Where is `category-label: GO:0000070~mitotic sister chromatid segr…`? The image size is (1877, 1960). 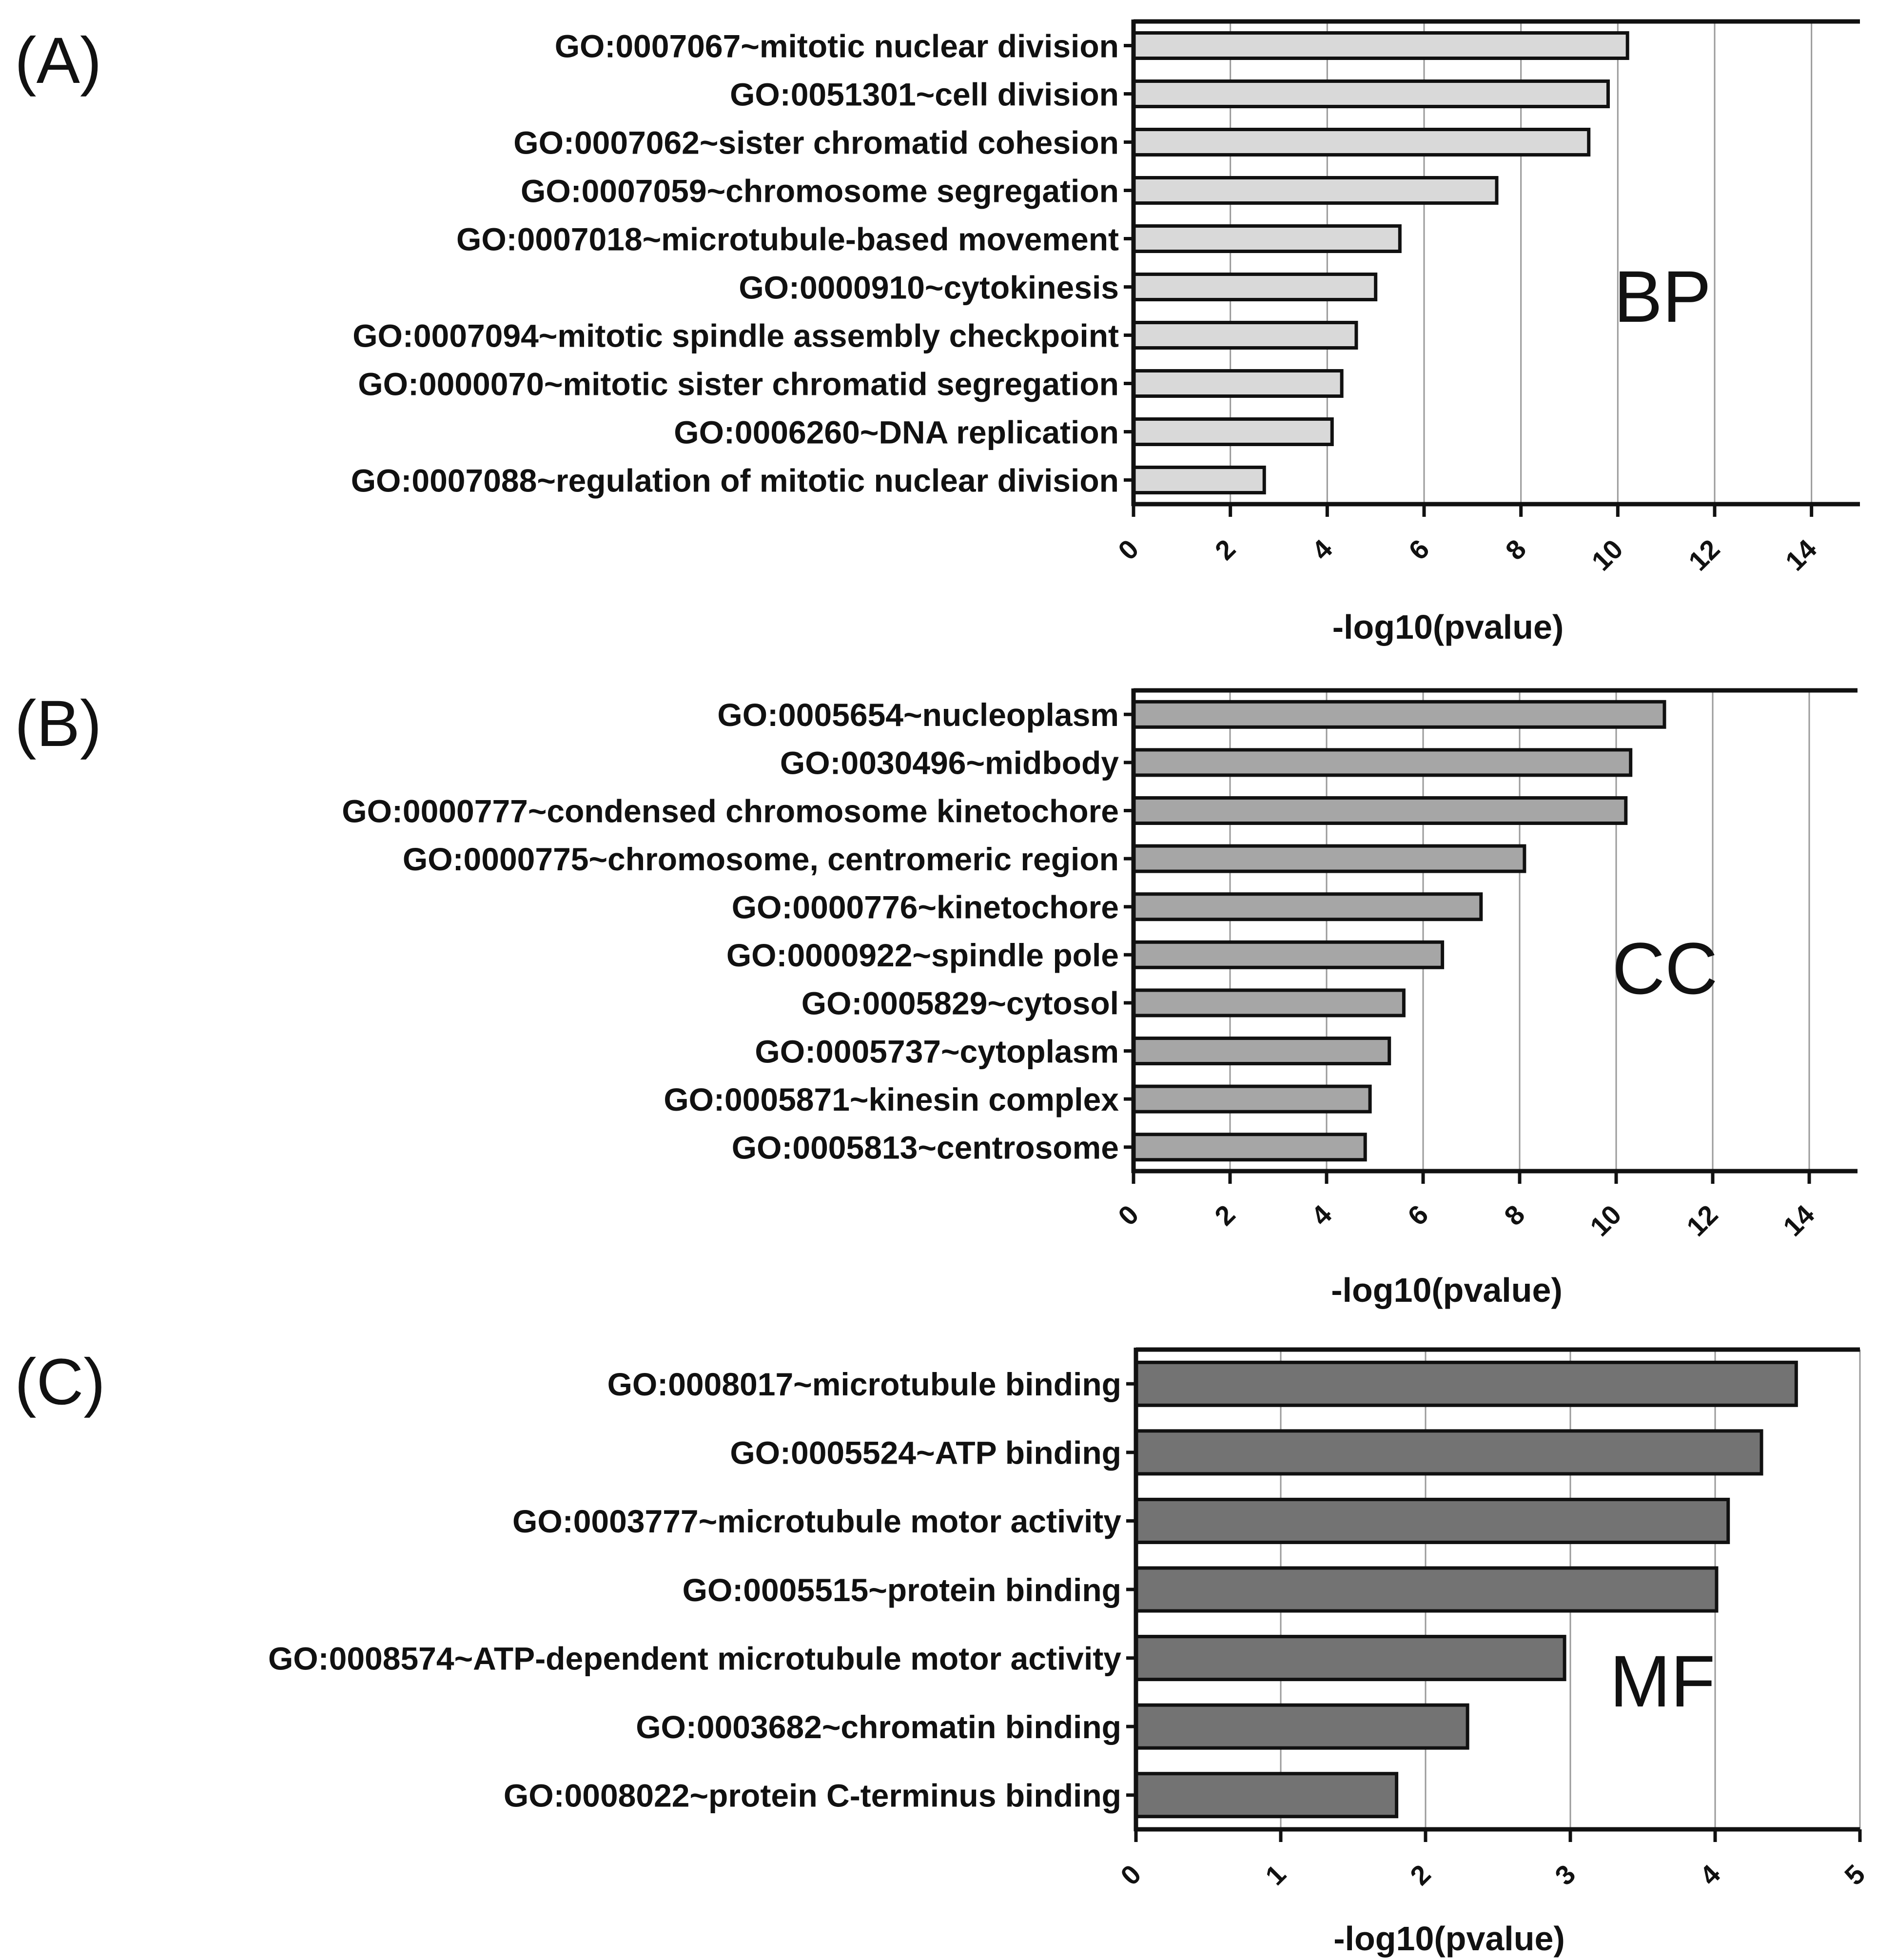
category-label: GO:0000070~mitotic sister chromatid segr… is located at coordinates (739, 384).